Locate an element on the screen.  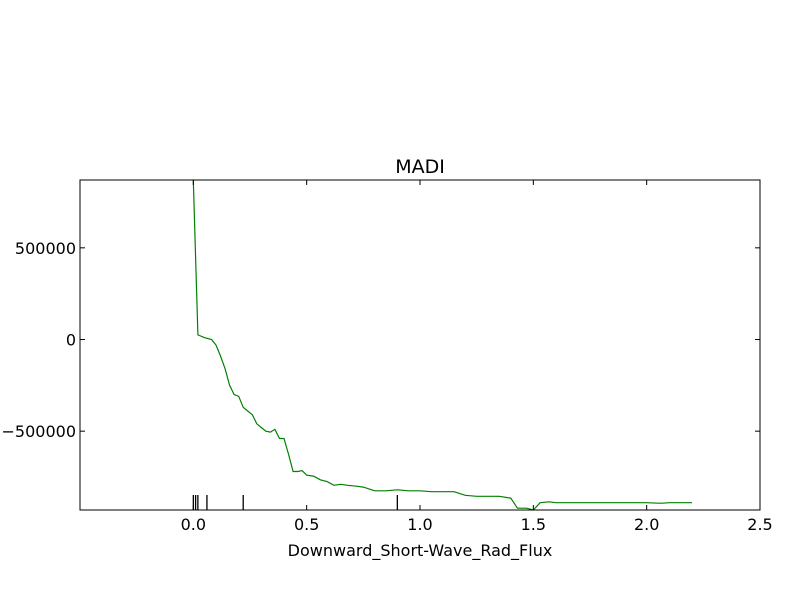
y-tick-label: 0 is located at coordinates (71, 340).